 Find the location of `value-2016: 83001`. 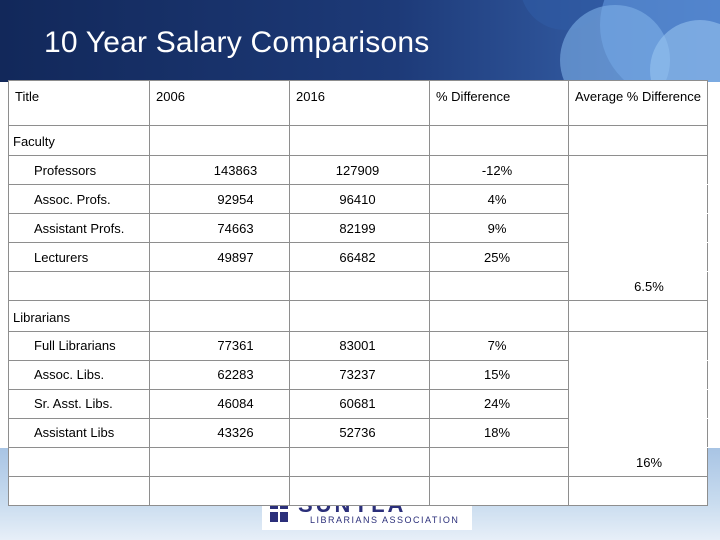

value-2016: 83001 is located at coordinates (359, 345).